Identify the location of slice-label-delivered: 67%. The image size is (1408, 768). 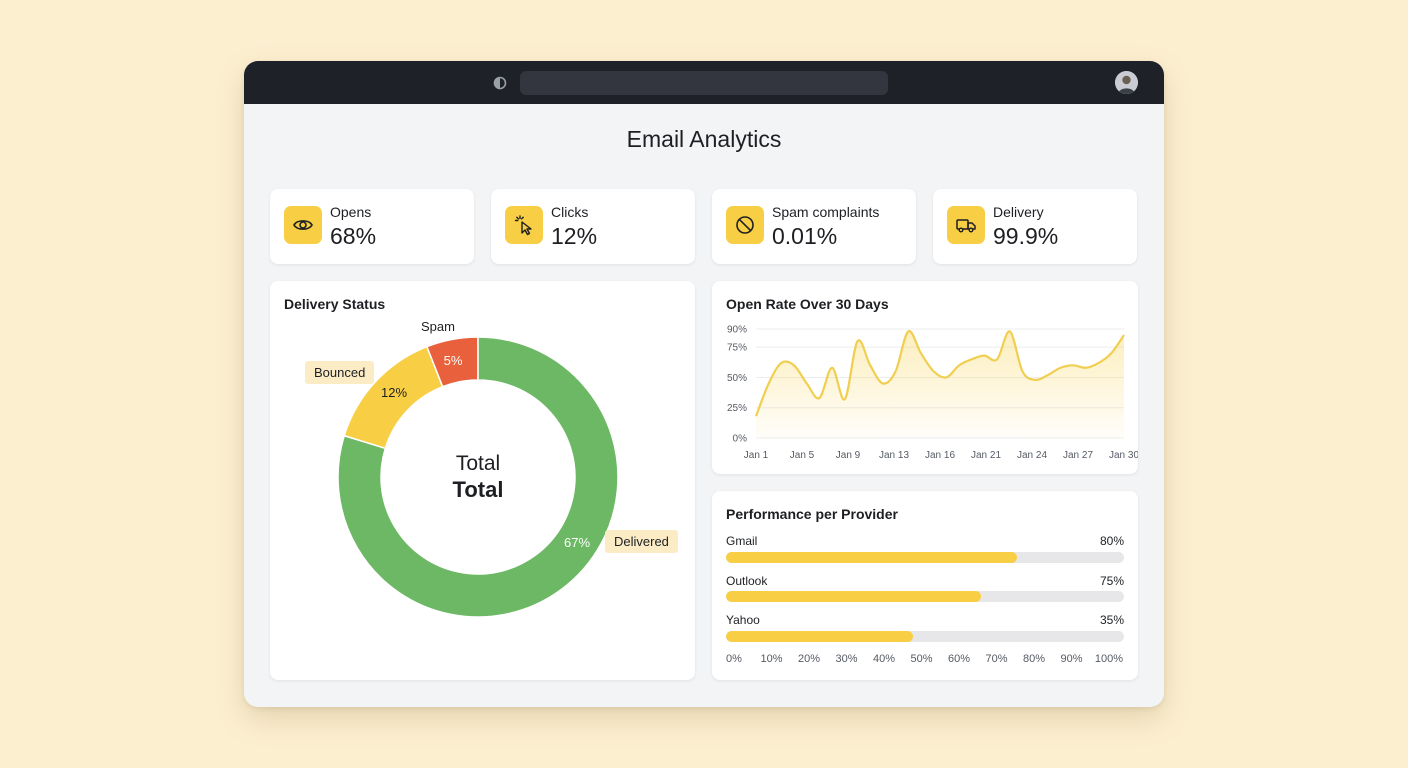
(577, 542).